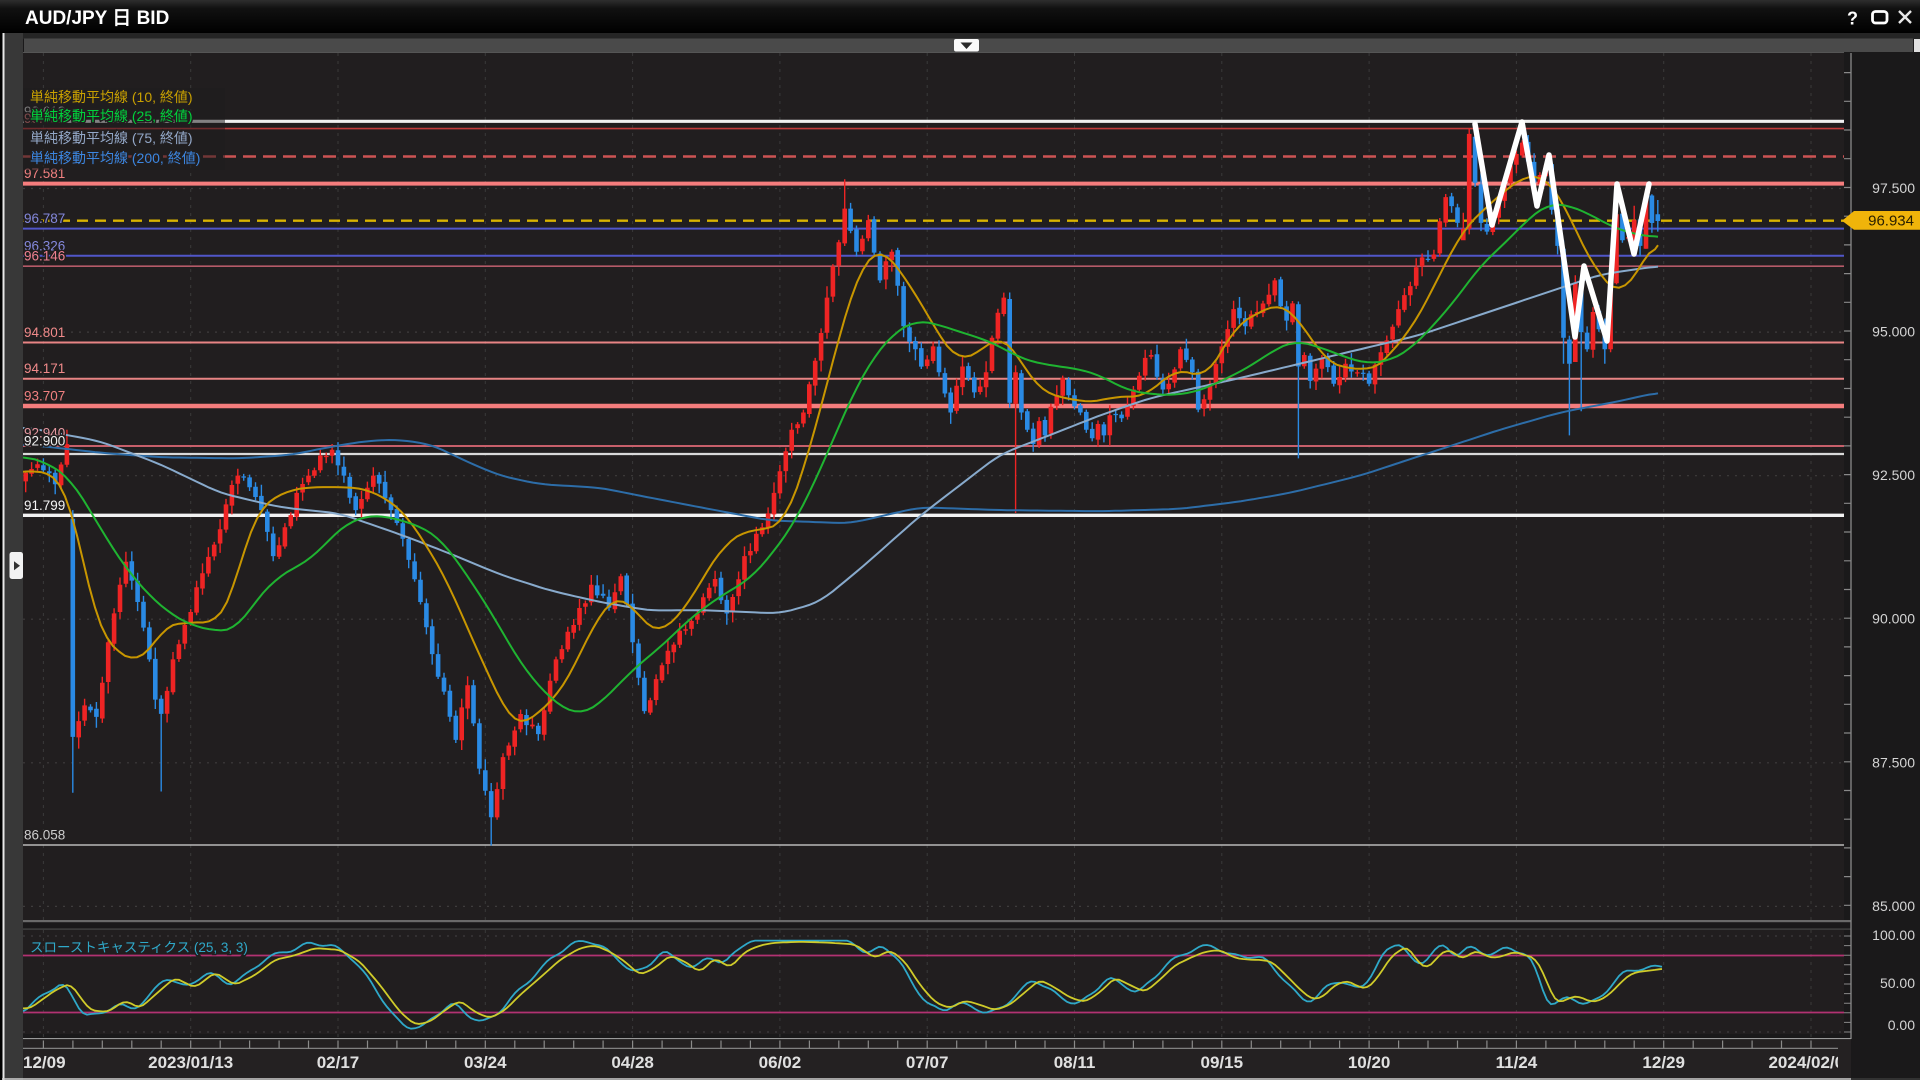 The image size is (1920, 1080). What do you see at coordinates (1893, 935) in the screenshot?
I see `svg-text: 100.00` at bounding box center [1893, 935].